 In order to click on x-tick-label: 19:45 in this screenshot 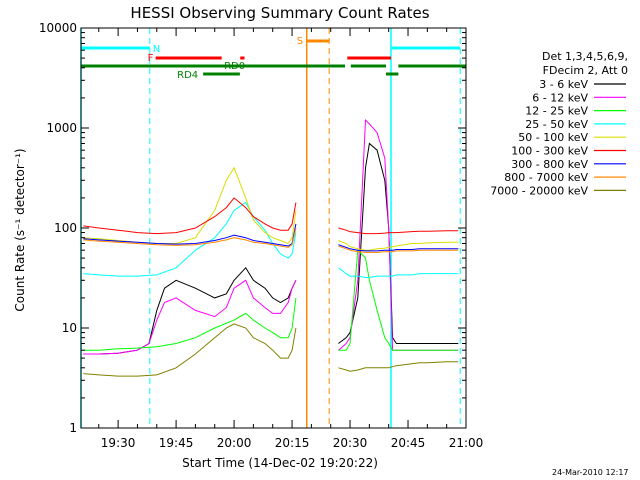, I will do `click(176, 443)`.